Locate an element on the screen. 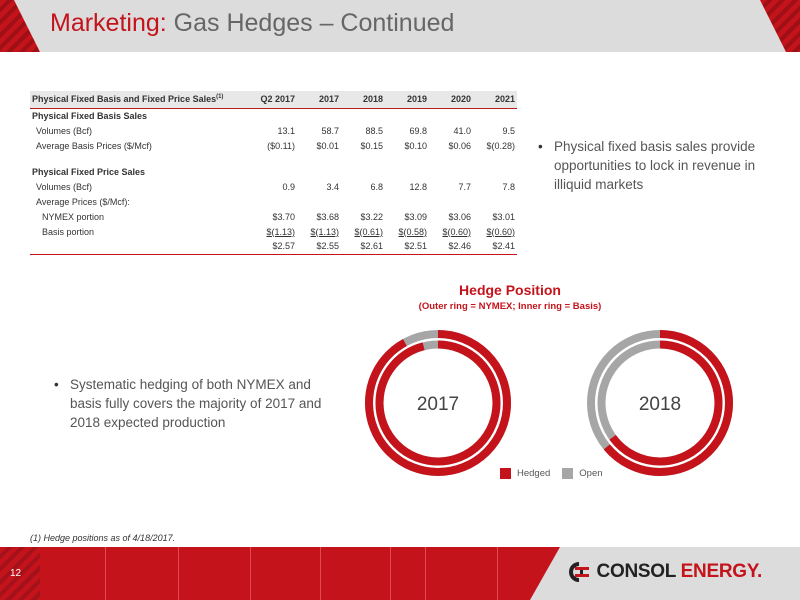 The height and width of the screenshot is (600, 800). header-bar: Marketing: Gas Hedges – Continued is located at coordinates (400, 26).